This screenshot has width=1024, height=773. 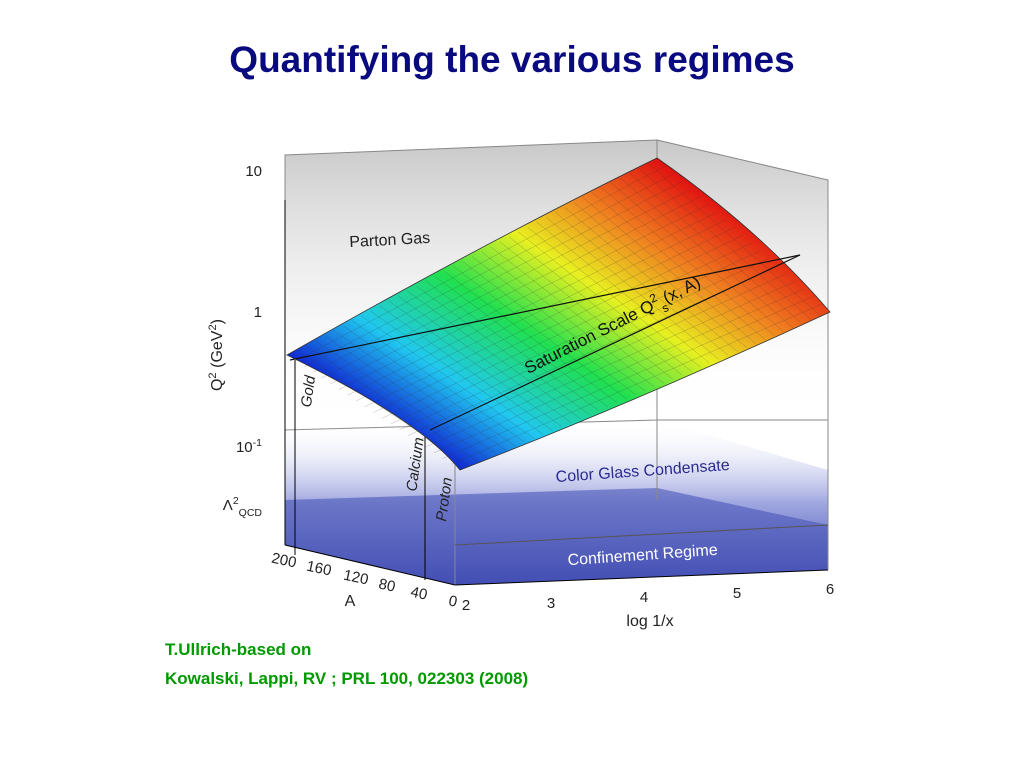 I want to click on nucleus-label: Gold, so click(x=308, y=391).